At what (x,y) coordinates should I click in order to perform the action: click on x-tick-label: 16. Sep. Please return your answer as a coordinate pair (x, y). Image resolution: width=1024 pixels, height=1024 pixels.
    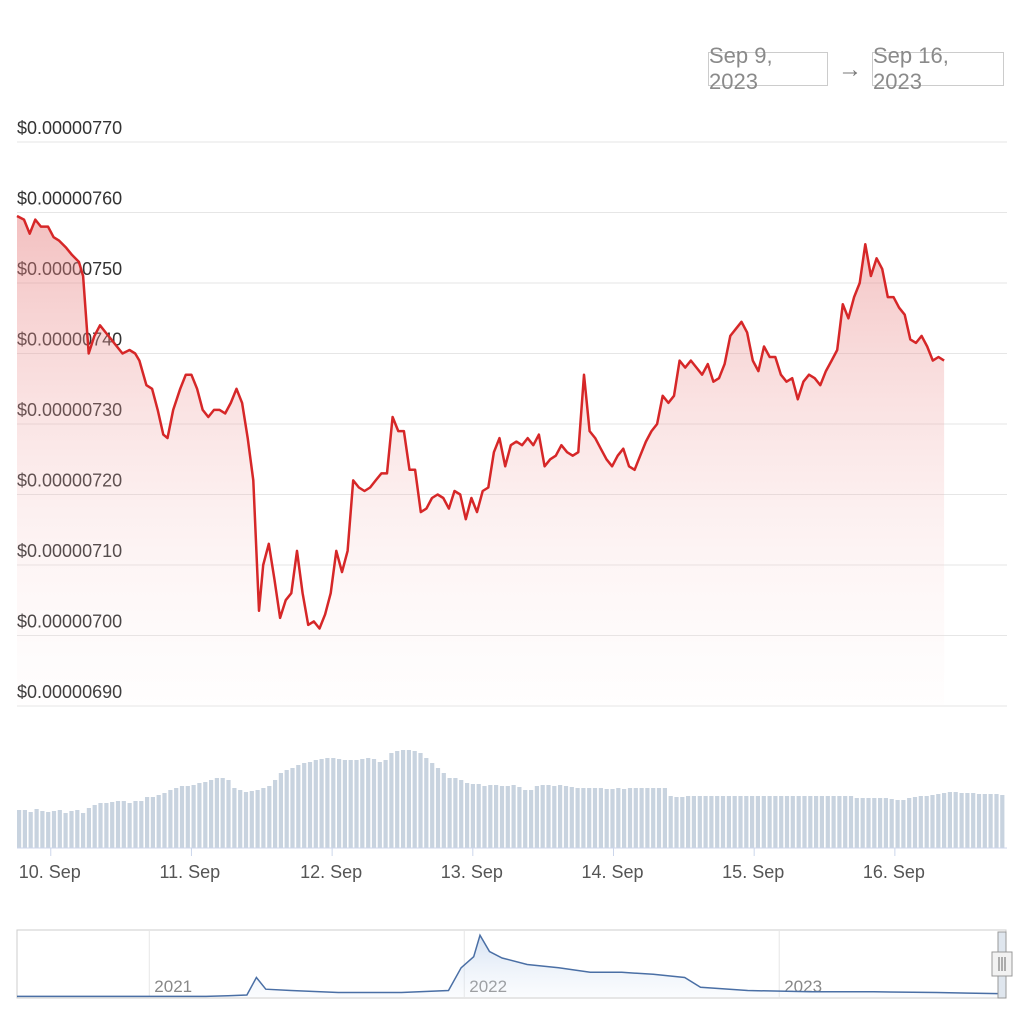
    Looking at the image, I should click on (894, 872).